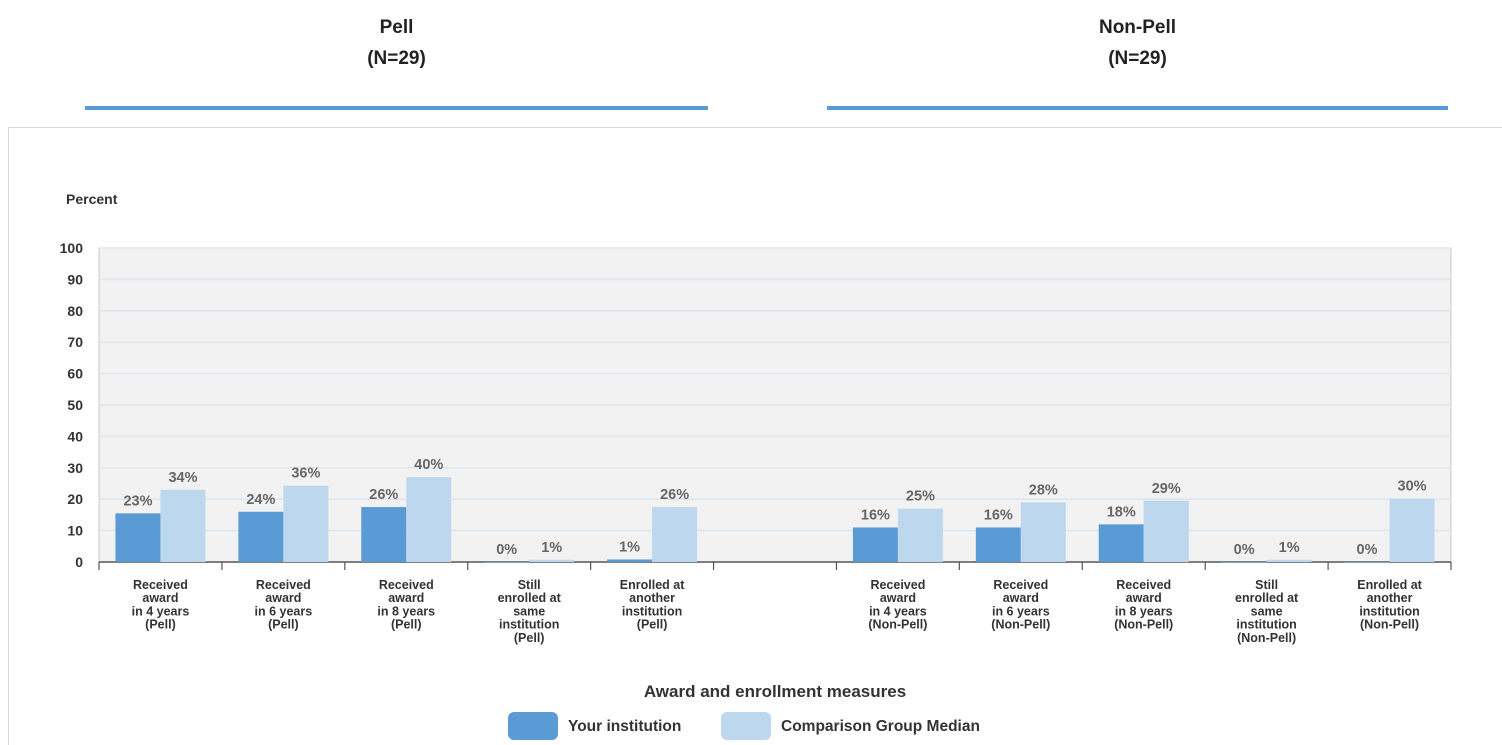 The height and width of the screenshot is (745, 1502). What do you see at coordinates (1137, 108) in the screenshot?
I see `group-rule-non-pell` at bounding box center [1137, 108].